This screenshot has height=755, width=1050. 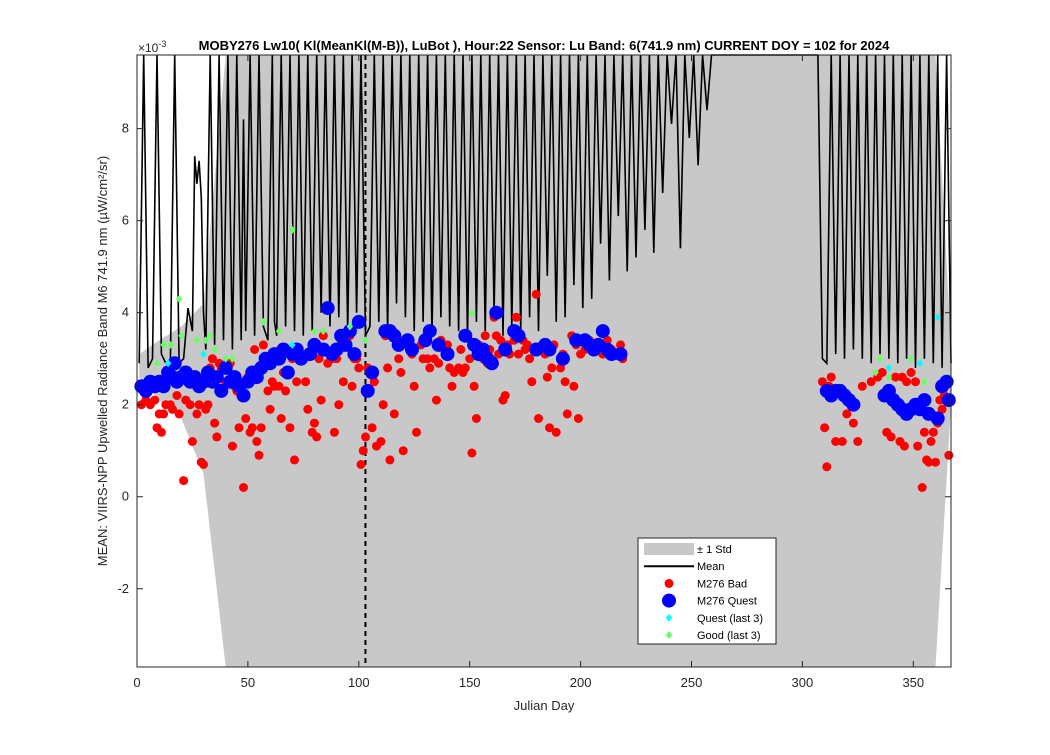 I want to click on y-tick-label: 2, so click(x=125, y=404).